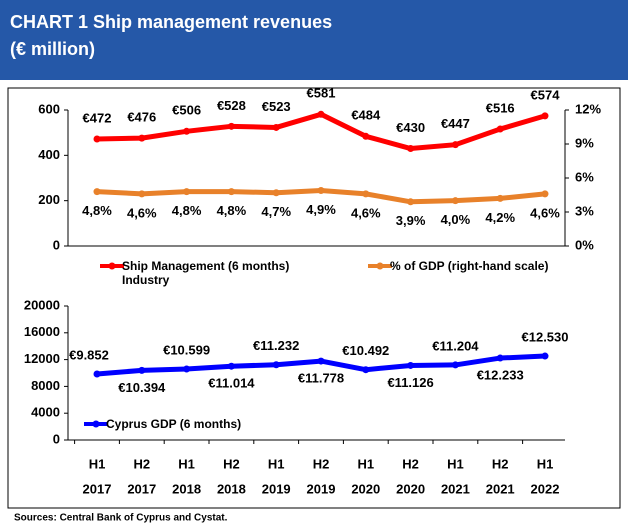 The width and height of the screenshot is (628, 526). Describe the element at coordinates (276, 211) in the screenshot. I see `data-label: 4,7%` at that location.